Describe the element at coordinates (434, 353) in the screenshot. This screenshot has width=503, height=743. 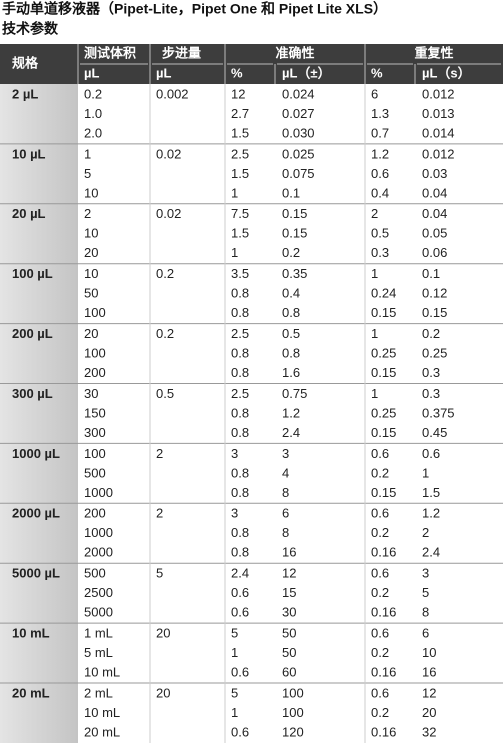
I see `data-cell: 0.25` at that location.